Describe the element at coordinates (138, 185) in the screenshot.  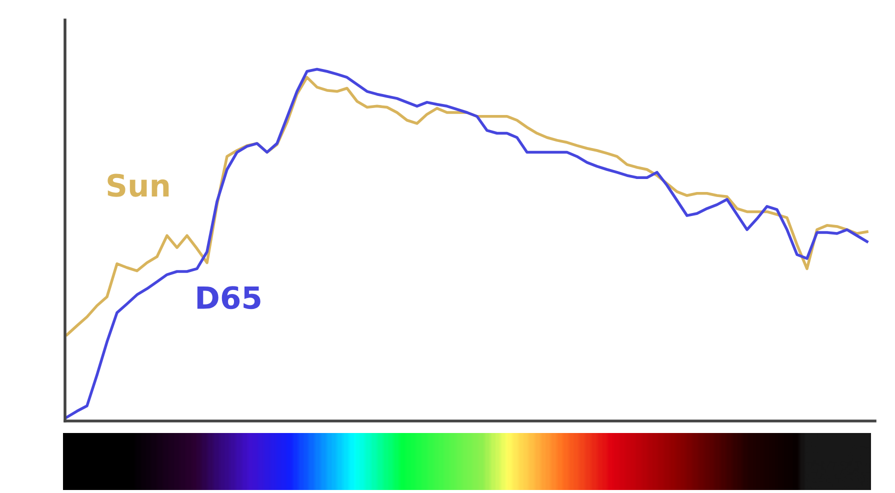
I see `series-label: Sun` at that location.